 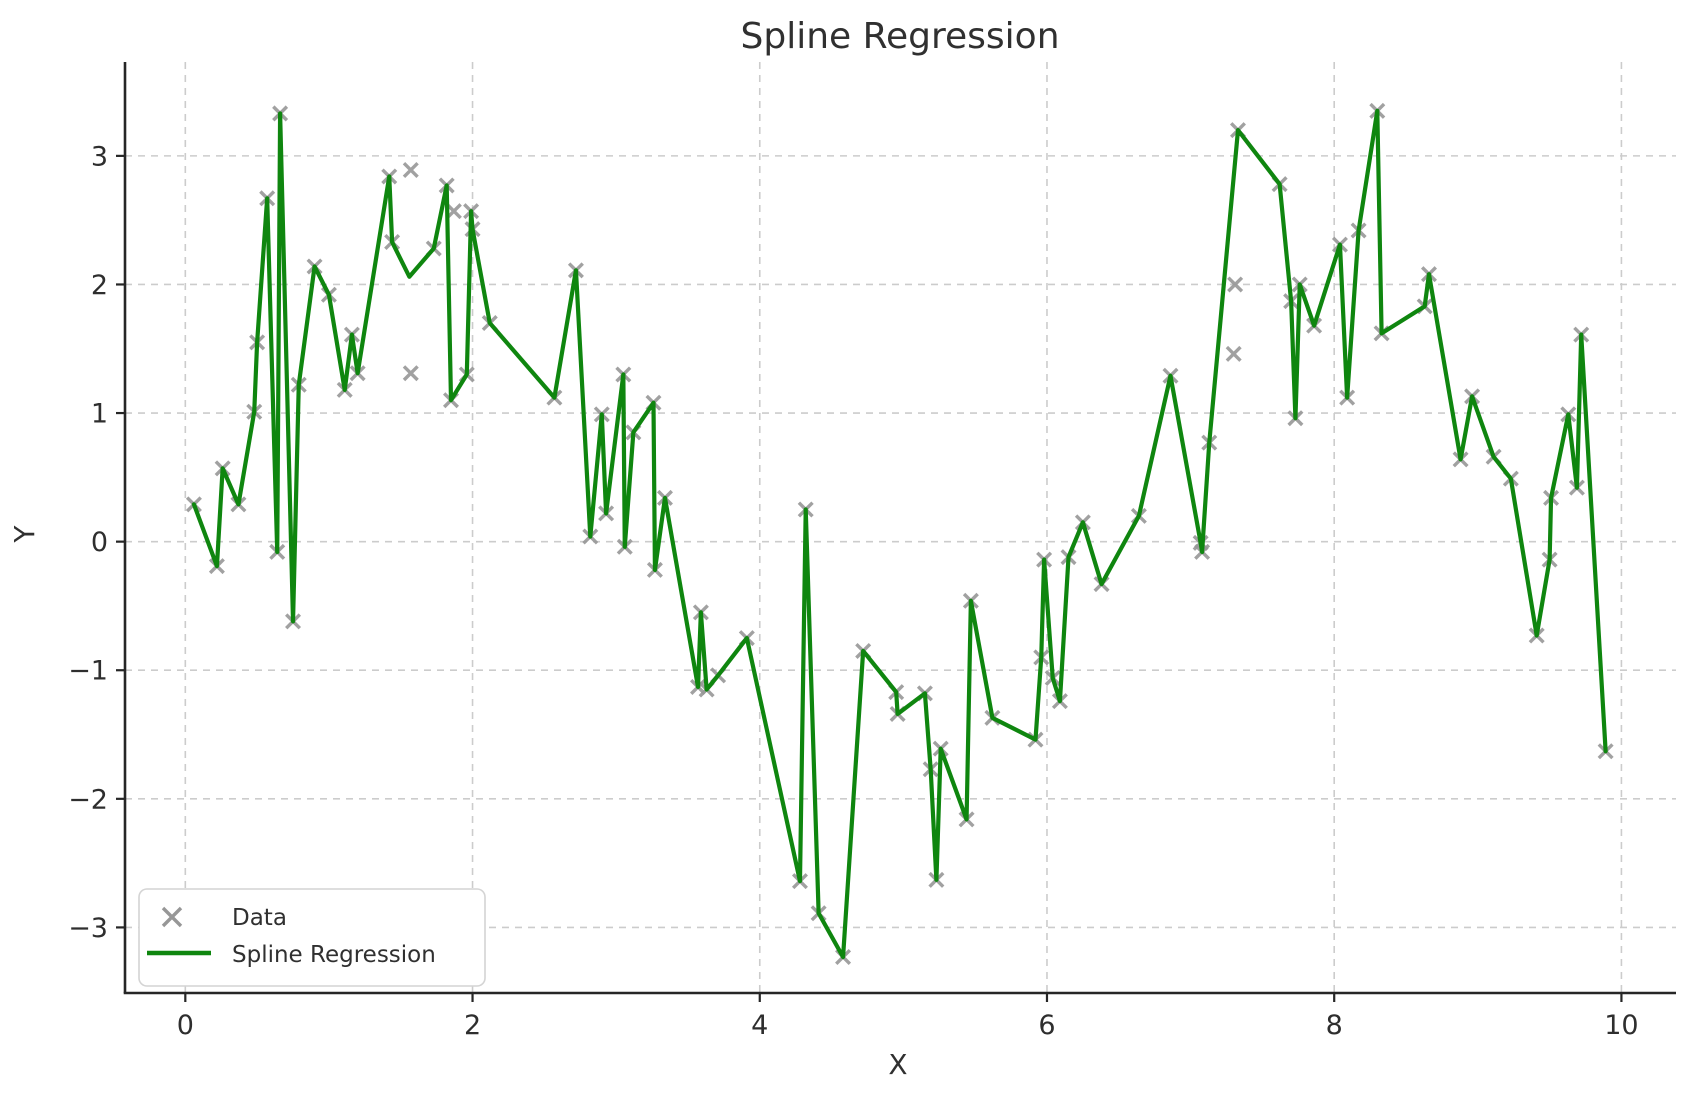 I want to click on legend: Data Spline Regression, so click(x=312, y=937).